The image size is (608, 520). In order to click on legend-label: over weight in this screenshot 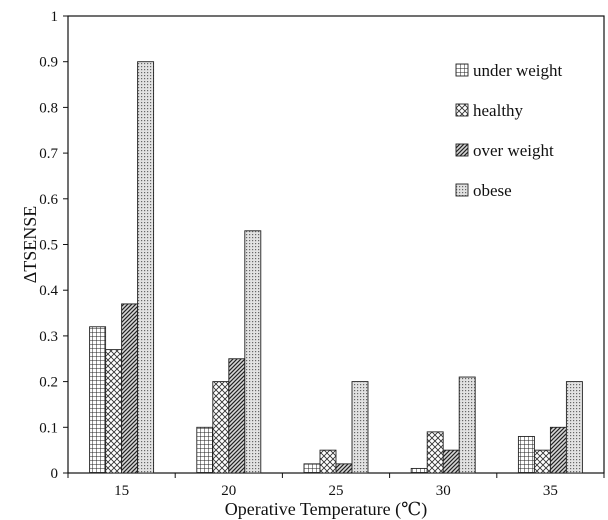, I will do `click(513, 150)`.